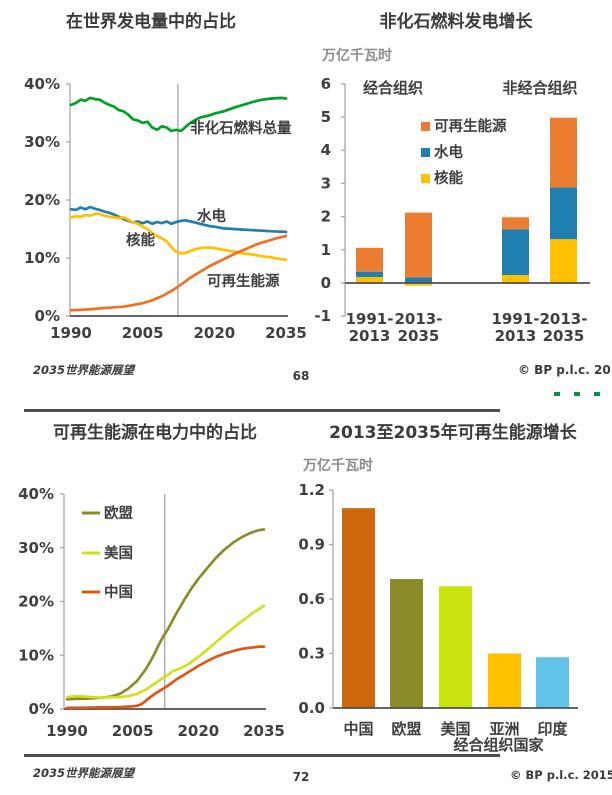 This screenshot has width=612, height=795. What do you see at coordinates (262, 410) in the screenshot?
I see `slide-divider` at bounding box center [262, 410].